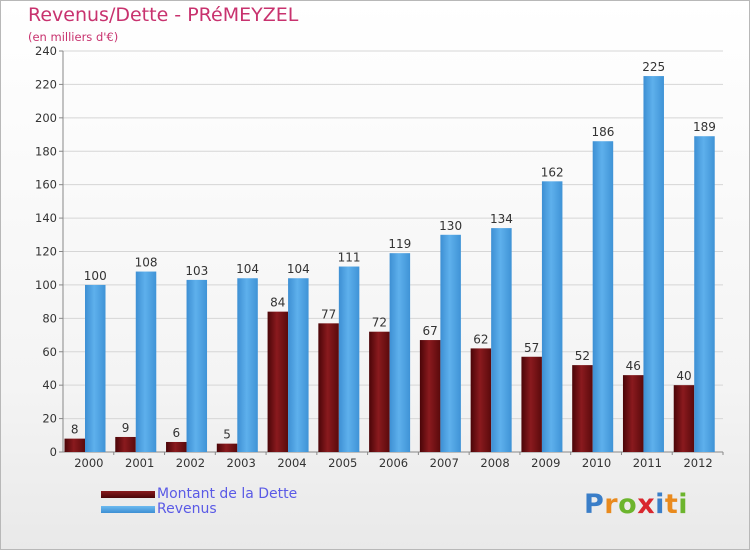  What do you see at coordinates (49, 352) in the screenshot?
I see `y-tick-label: 60` at bounding box center [49, 352].